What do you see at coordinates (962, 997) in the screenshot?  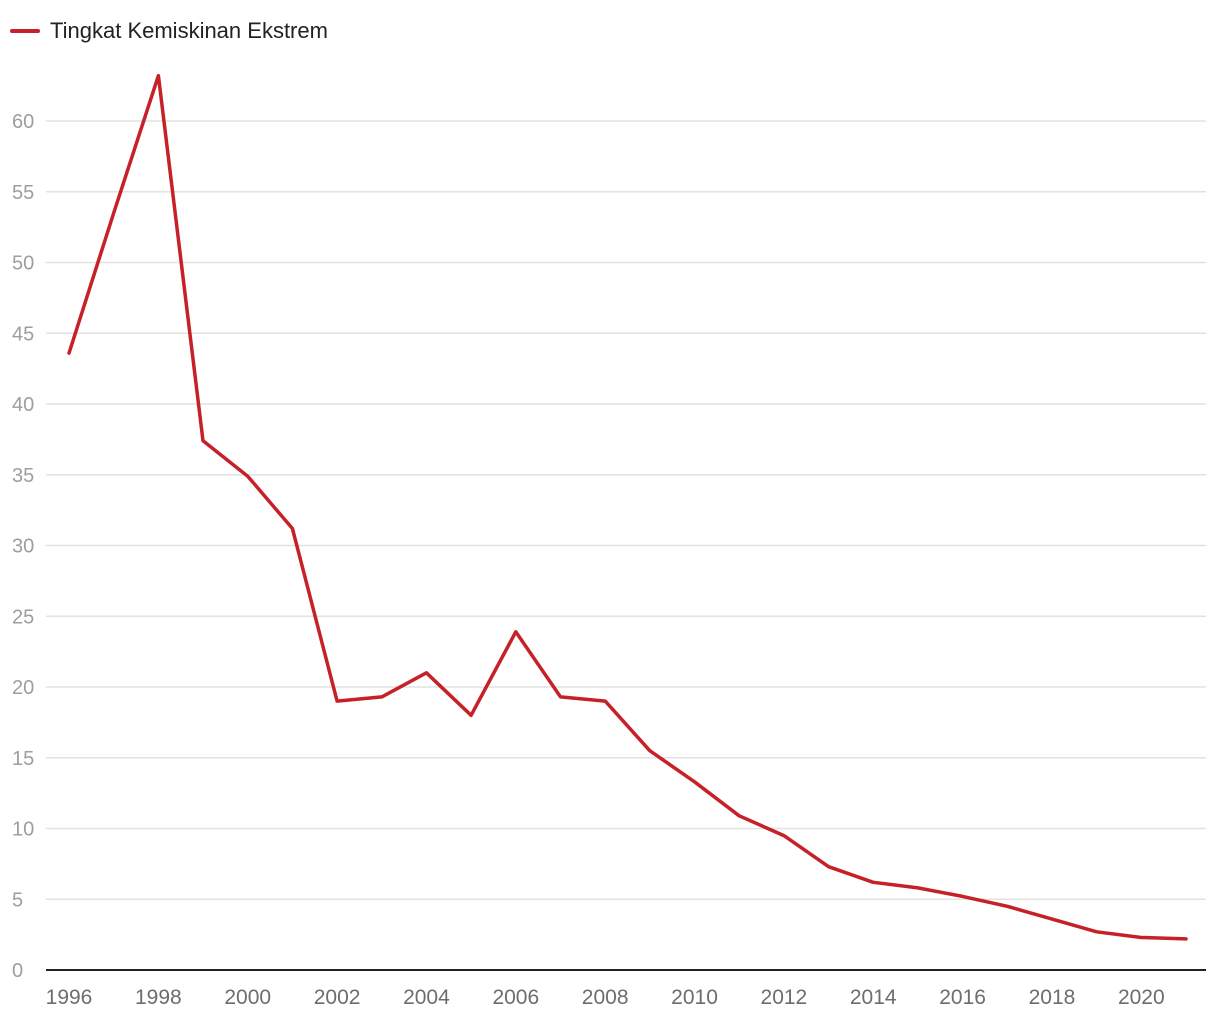 I see `x-tick-label: 2016` at bounding box center [962, 997].